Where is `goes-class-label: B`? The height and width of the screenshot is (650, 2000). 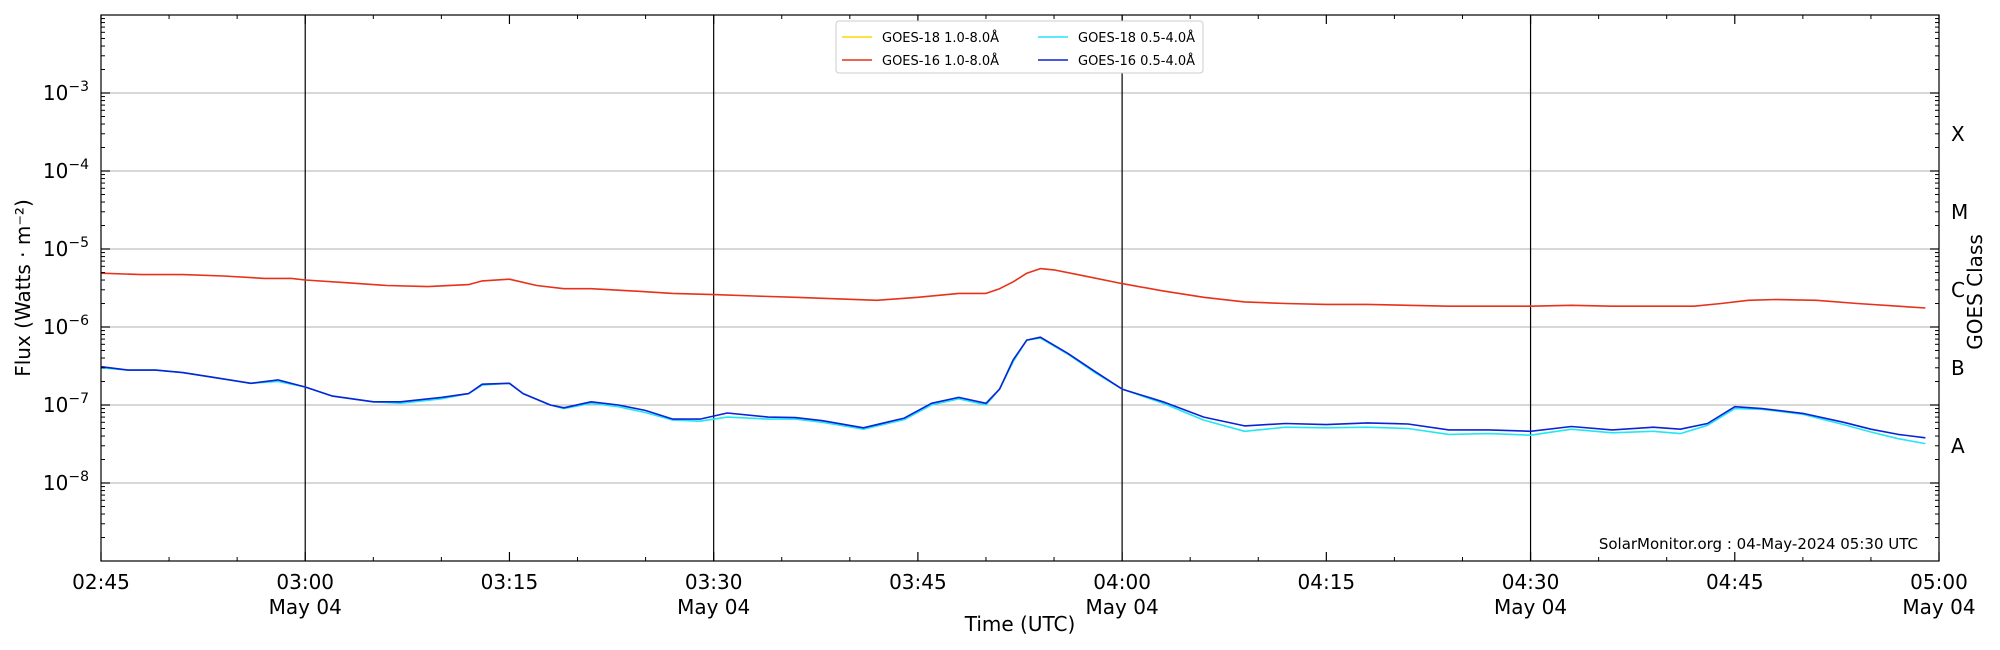
goes-class-label: B is located at coordinates (1958, 368).